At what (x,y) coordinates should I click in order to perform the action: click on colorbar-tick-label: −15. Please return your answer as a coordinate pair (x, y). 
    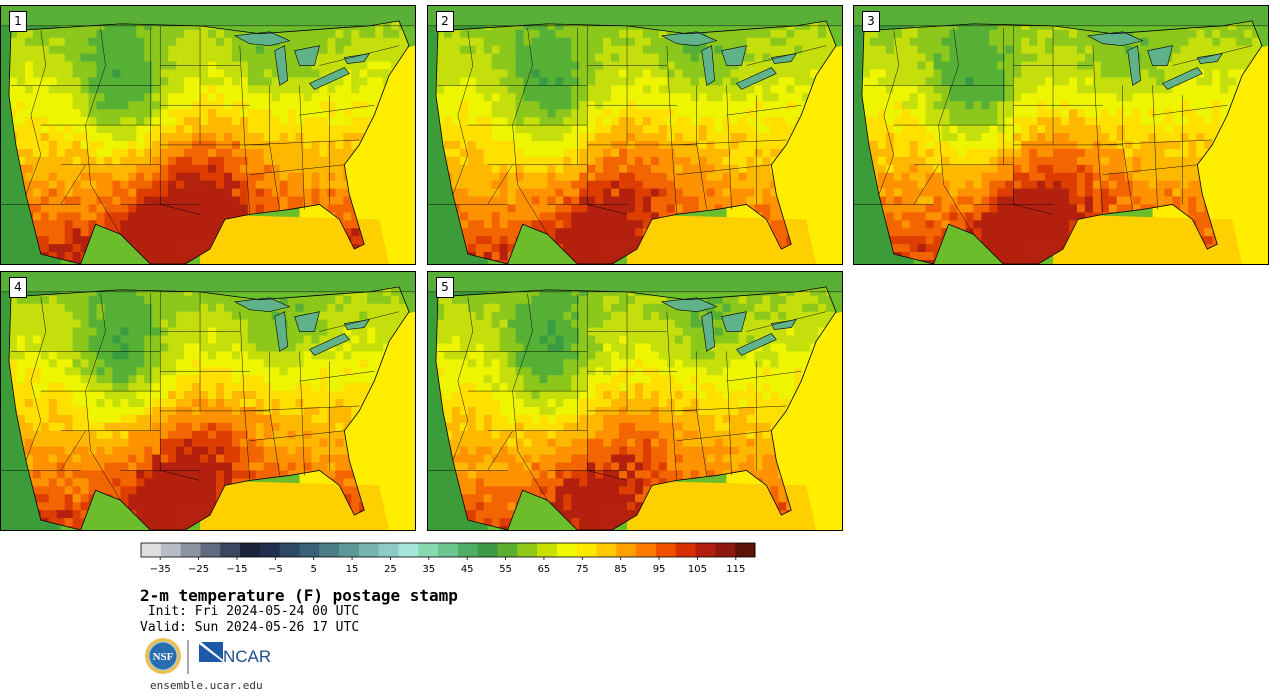
    Looking at the image, I should click on (236, 569).